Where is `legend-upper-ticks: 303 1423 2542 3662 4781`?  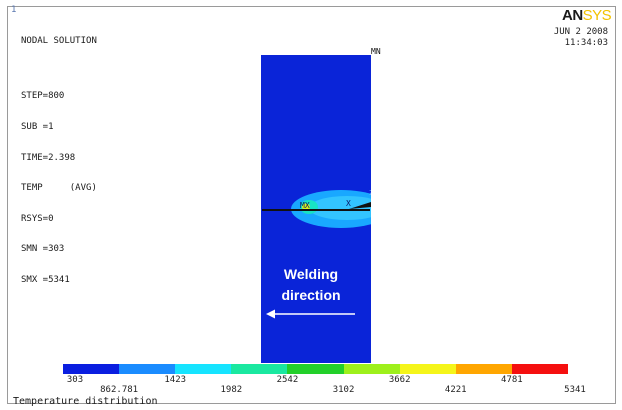 legend-upper-ticks: 303 1423 2542 3662 4781 is located at coordinates (311, 381).